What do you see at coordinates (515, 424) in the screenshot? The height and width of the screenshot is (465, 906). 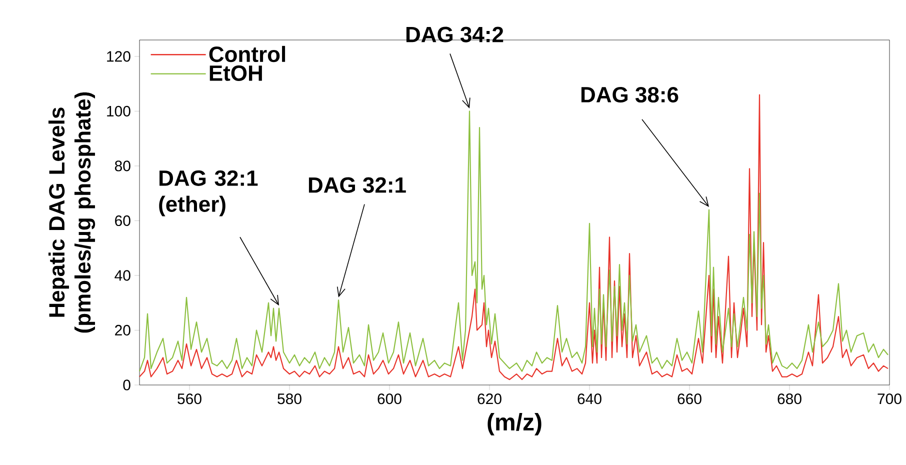 I see `x-axis-title: (m/z)` at bounding box center [515, 424].